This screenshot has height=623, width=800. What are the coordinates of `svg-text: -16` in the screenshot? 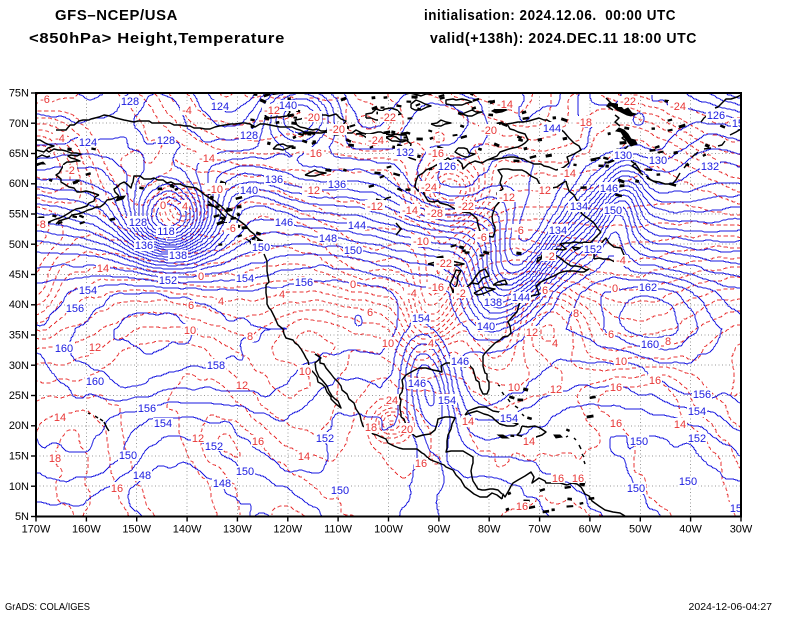 It's located at (436, 154).